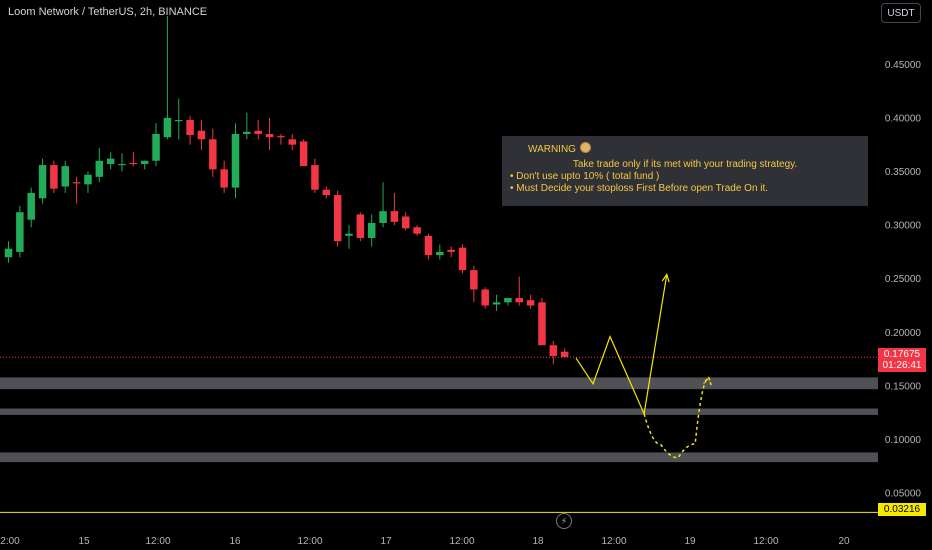 The height and width of the screenshot is (550, 932). What do you see at coordinates (690, 541) in the screenshot?
I see `time-axis-label: 19` at bounding box center [690, 541].